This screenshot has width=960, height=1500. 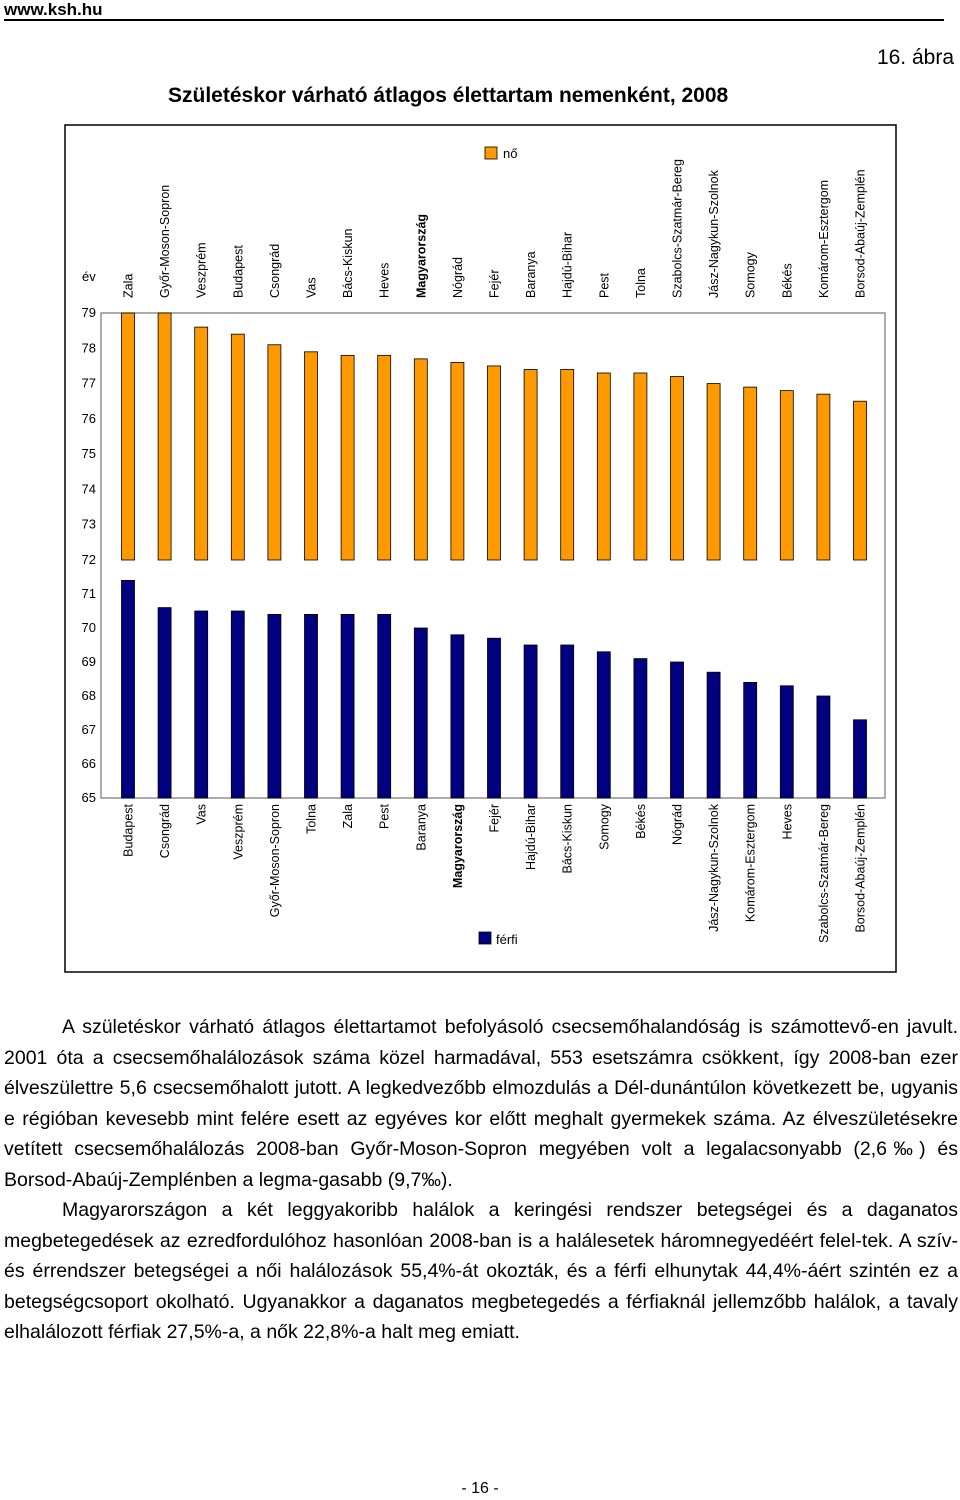 What do you see at coordinates (421, 827) in the screenshot?
I see `male-category-label: Baranya` at bounding box center [421, 827].